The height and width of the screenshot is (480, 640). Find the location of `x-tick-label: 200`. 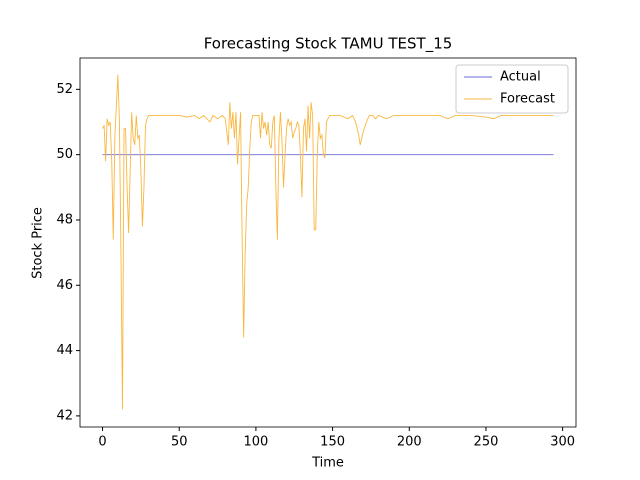

x-tick-label: 200 is located at coordinates (409, 442).